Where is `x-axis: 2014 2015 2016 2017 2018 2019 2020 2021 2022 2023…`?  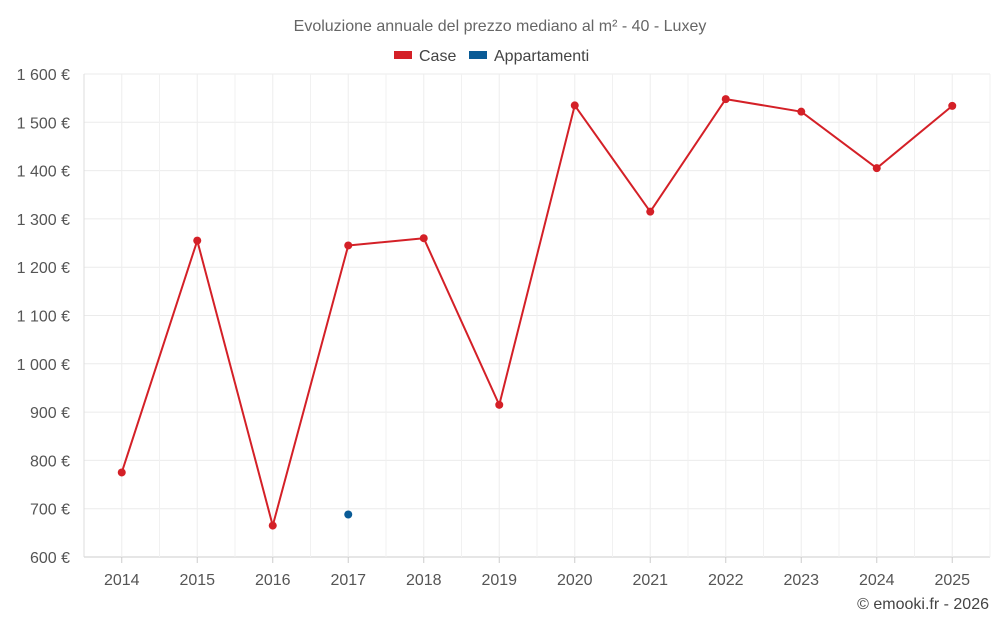 x-axis: 2014 2015 2016 2017 2018 2019 2020 2021 2022 2023… is located at coordinates (537, 573).